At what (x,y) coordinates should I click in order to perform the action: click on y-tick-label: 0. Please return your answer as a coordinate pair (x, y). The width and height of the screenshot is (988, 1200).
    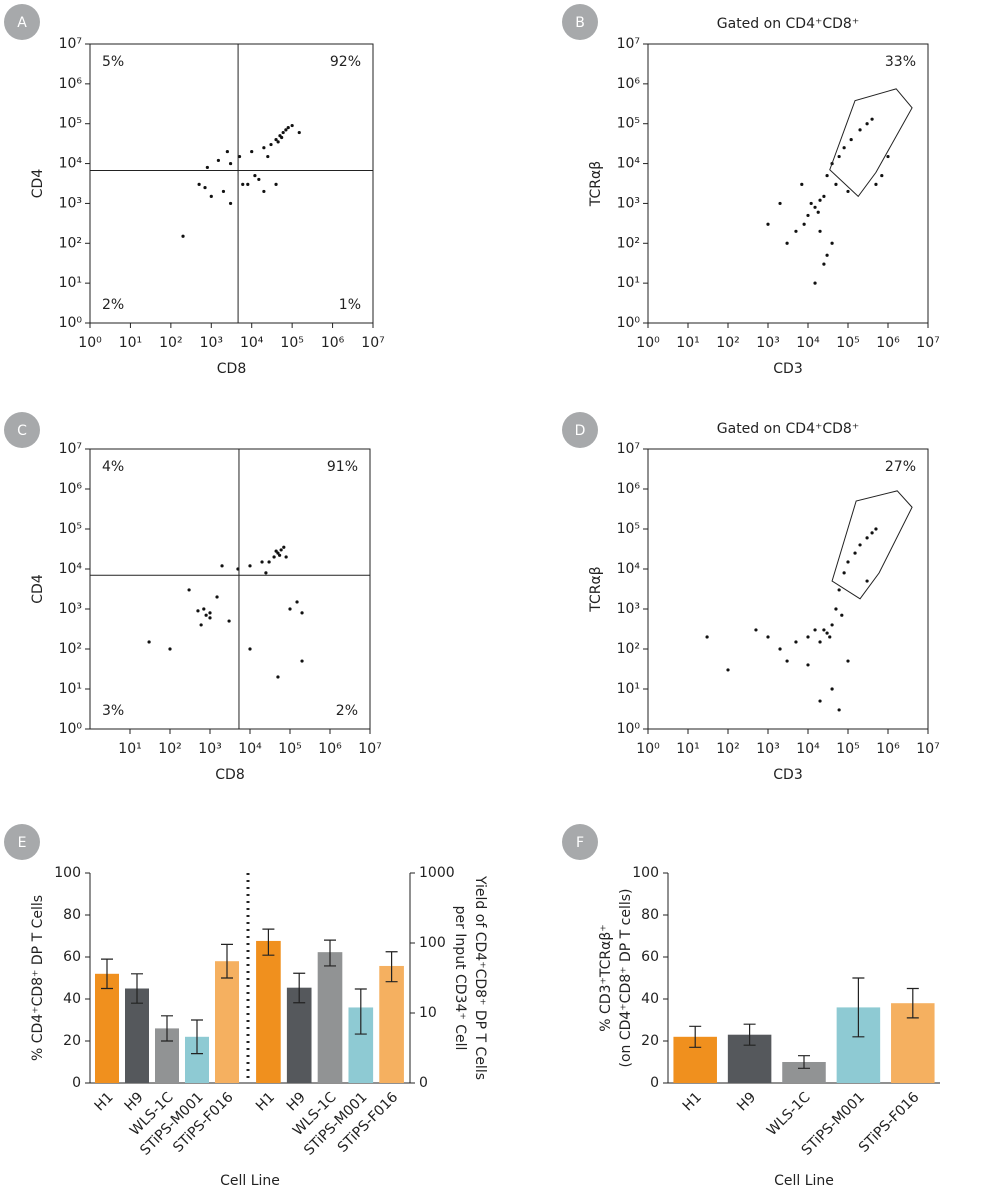
    Looking at the image, I should click on (654, 1083).